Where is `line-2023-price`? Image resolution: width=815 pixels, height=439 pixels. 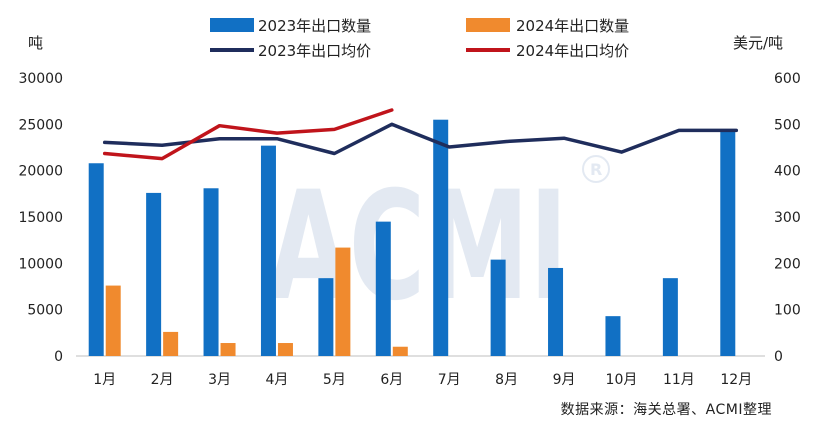
line-2023-price is located at coordinates (420, 139).